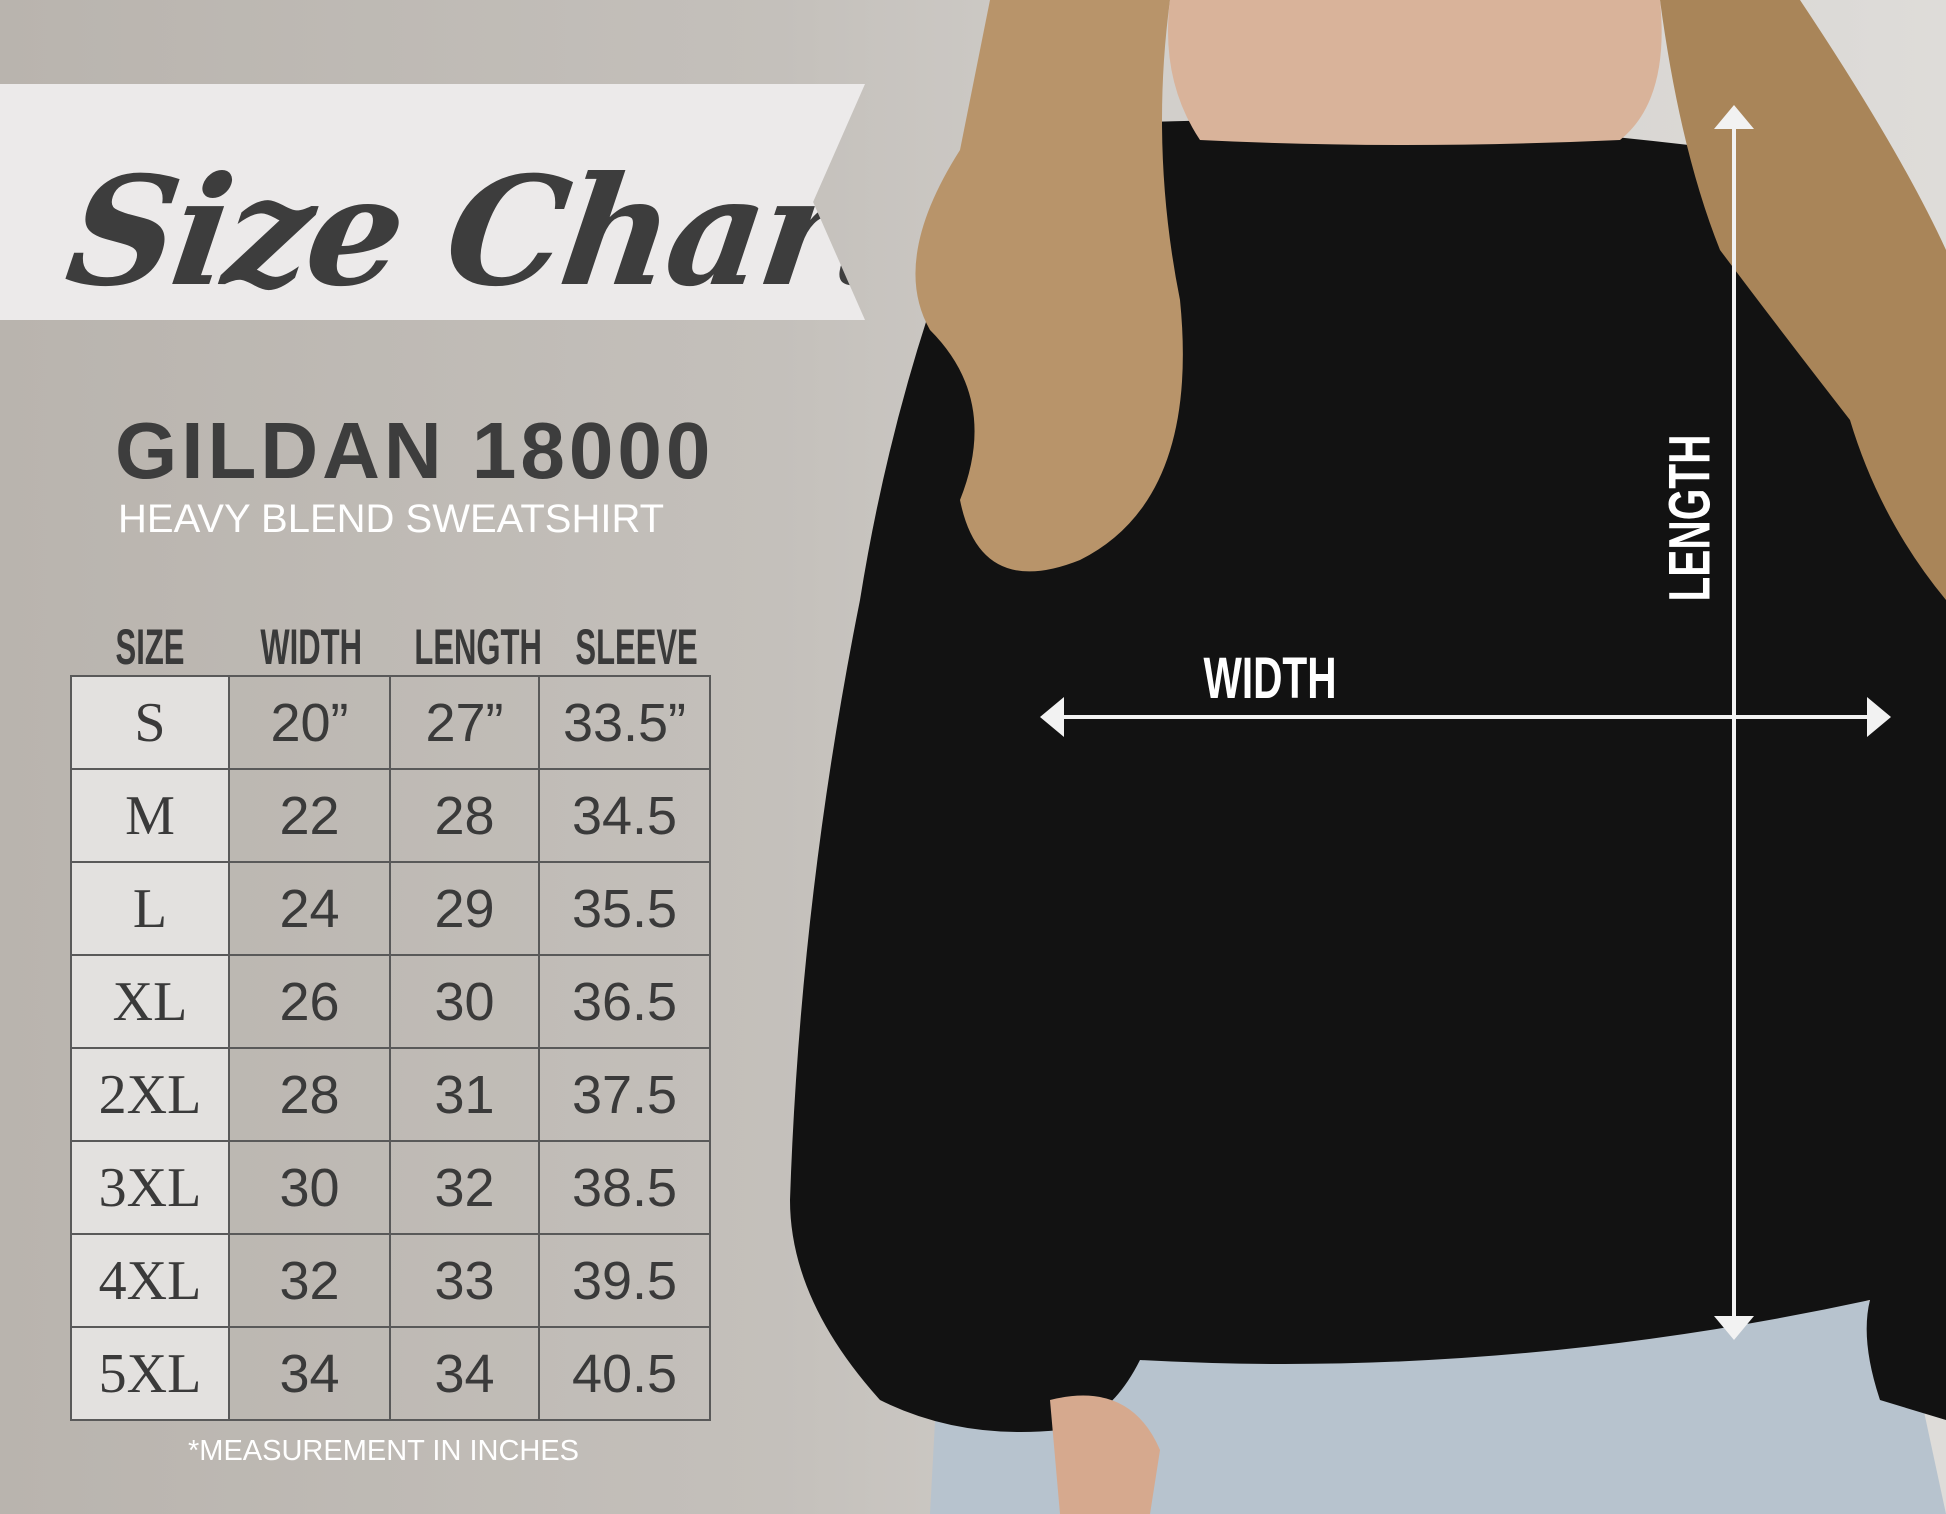 The image size is (1946, 1514). What do you see at coordinates (624, 1373) in the screenshot?
I see `cell-sleeve: 40.5` at bounding box center [624, 1373].